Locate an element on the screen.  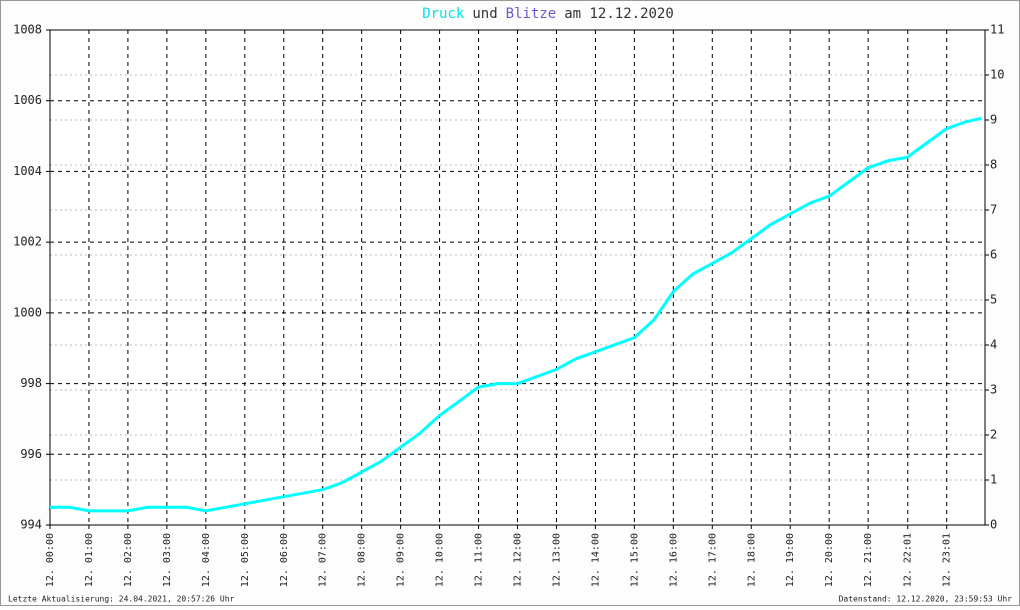
x-tick-label: 12. 20:00 is located at coordinates (829, 560).